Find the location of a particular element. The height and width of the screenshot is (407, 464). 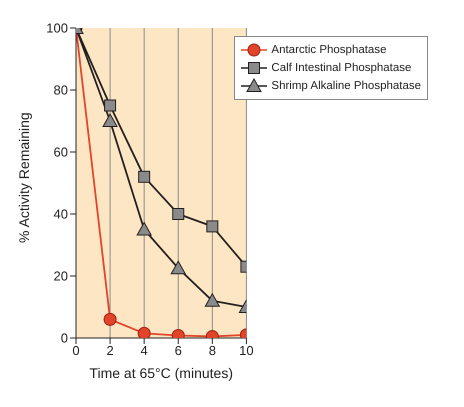

x-tick-label: 2 is located at coordinates (110, 350).